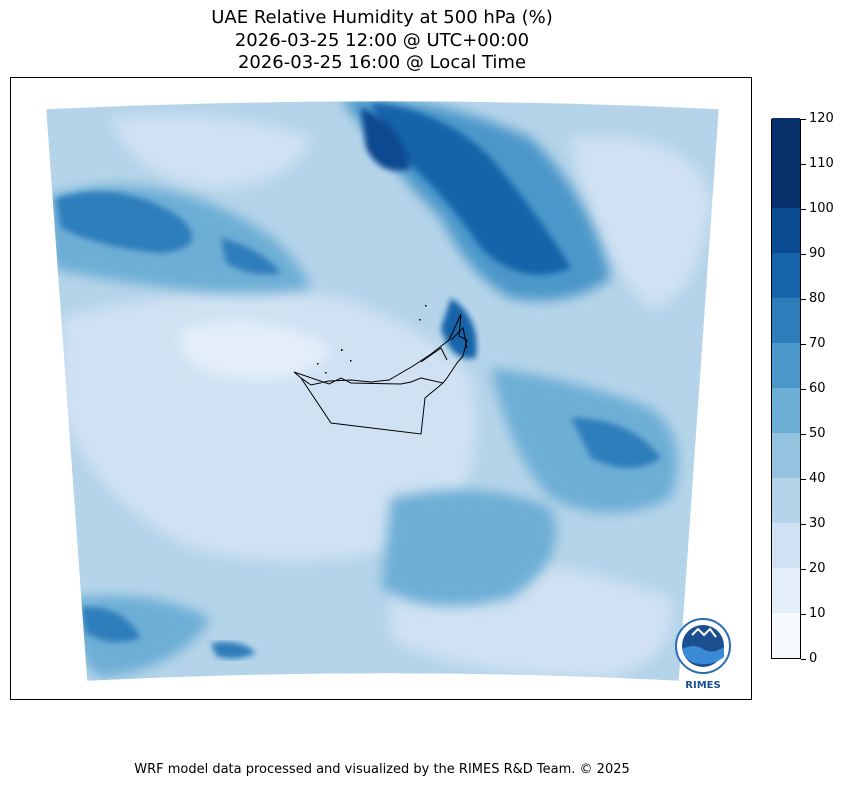 This screenshot has width=844, height=788. Describe the element at coordinates (382, 62) in the screenshot. I see `local-time-subtitle: 2026-03-25 16:00 @ Local Time` at that location.